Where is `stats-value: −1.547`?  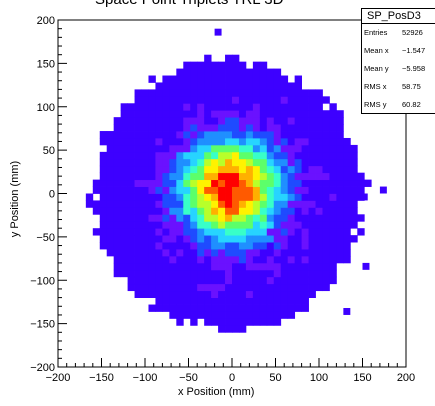 stats-value: −1.547 is located at coordinates (414, 50).